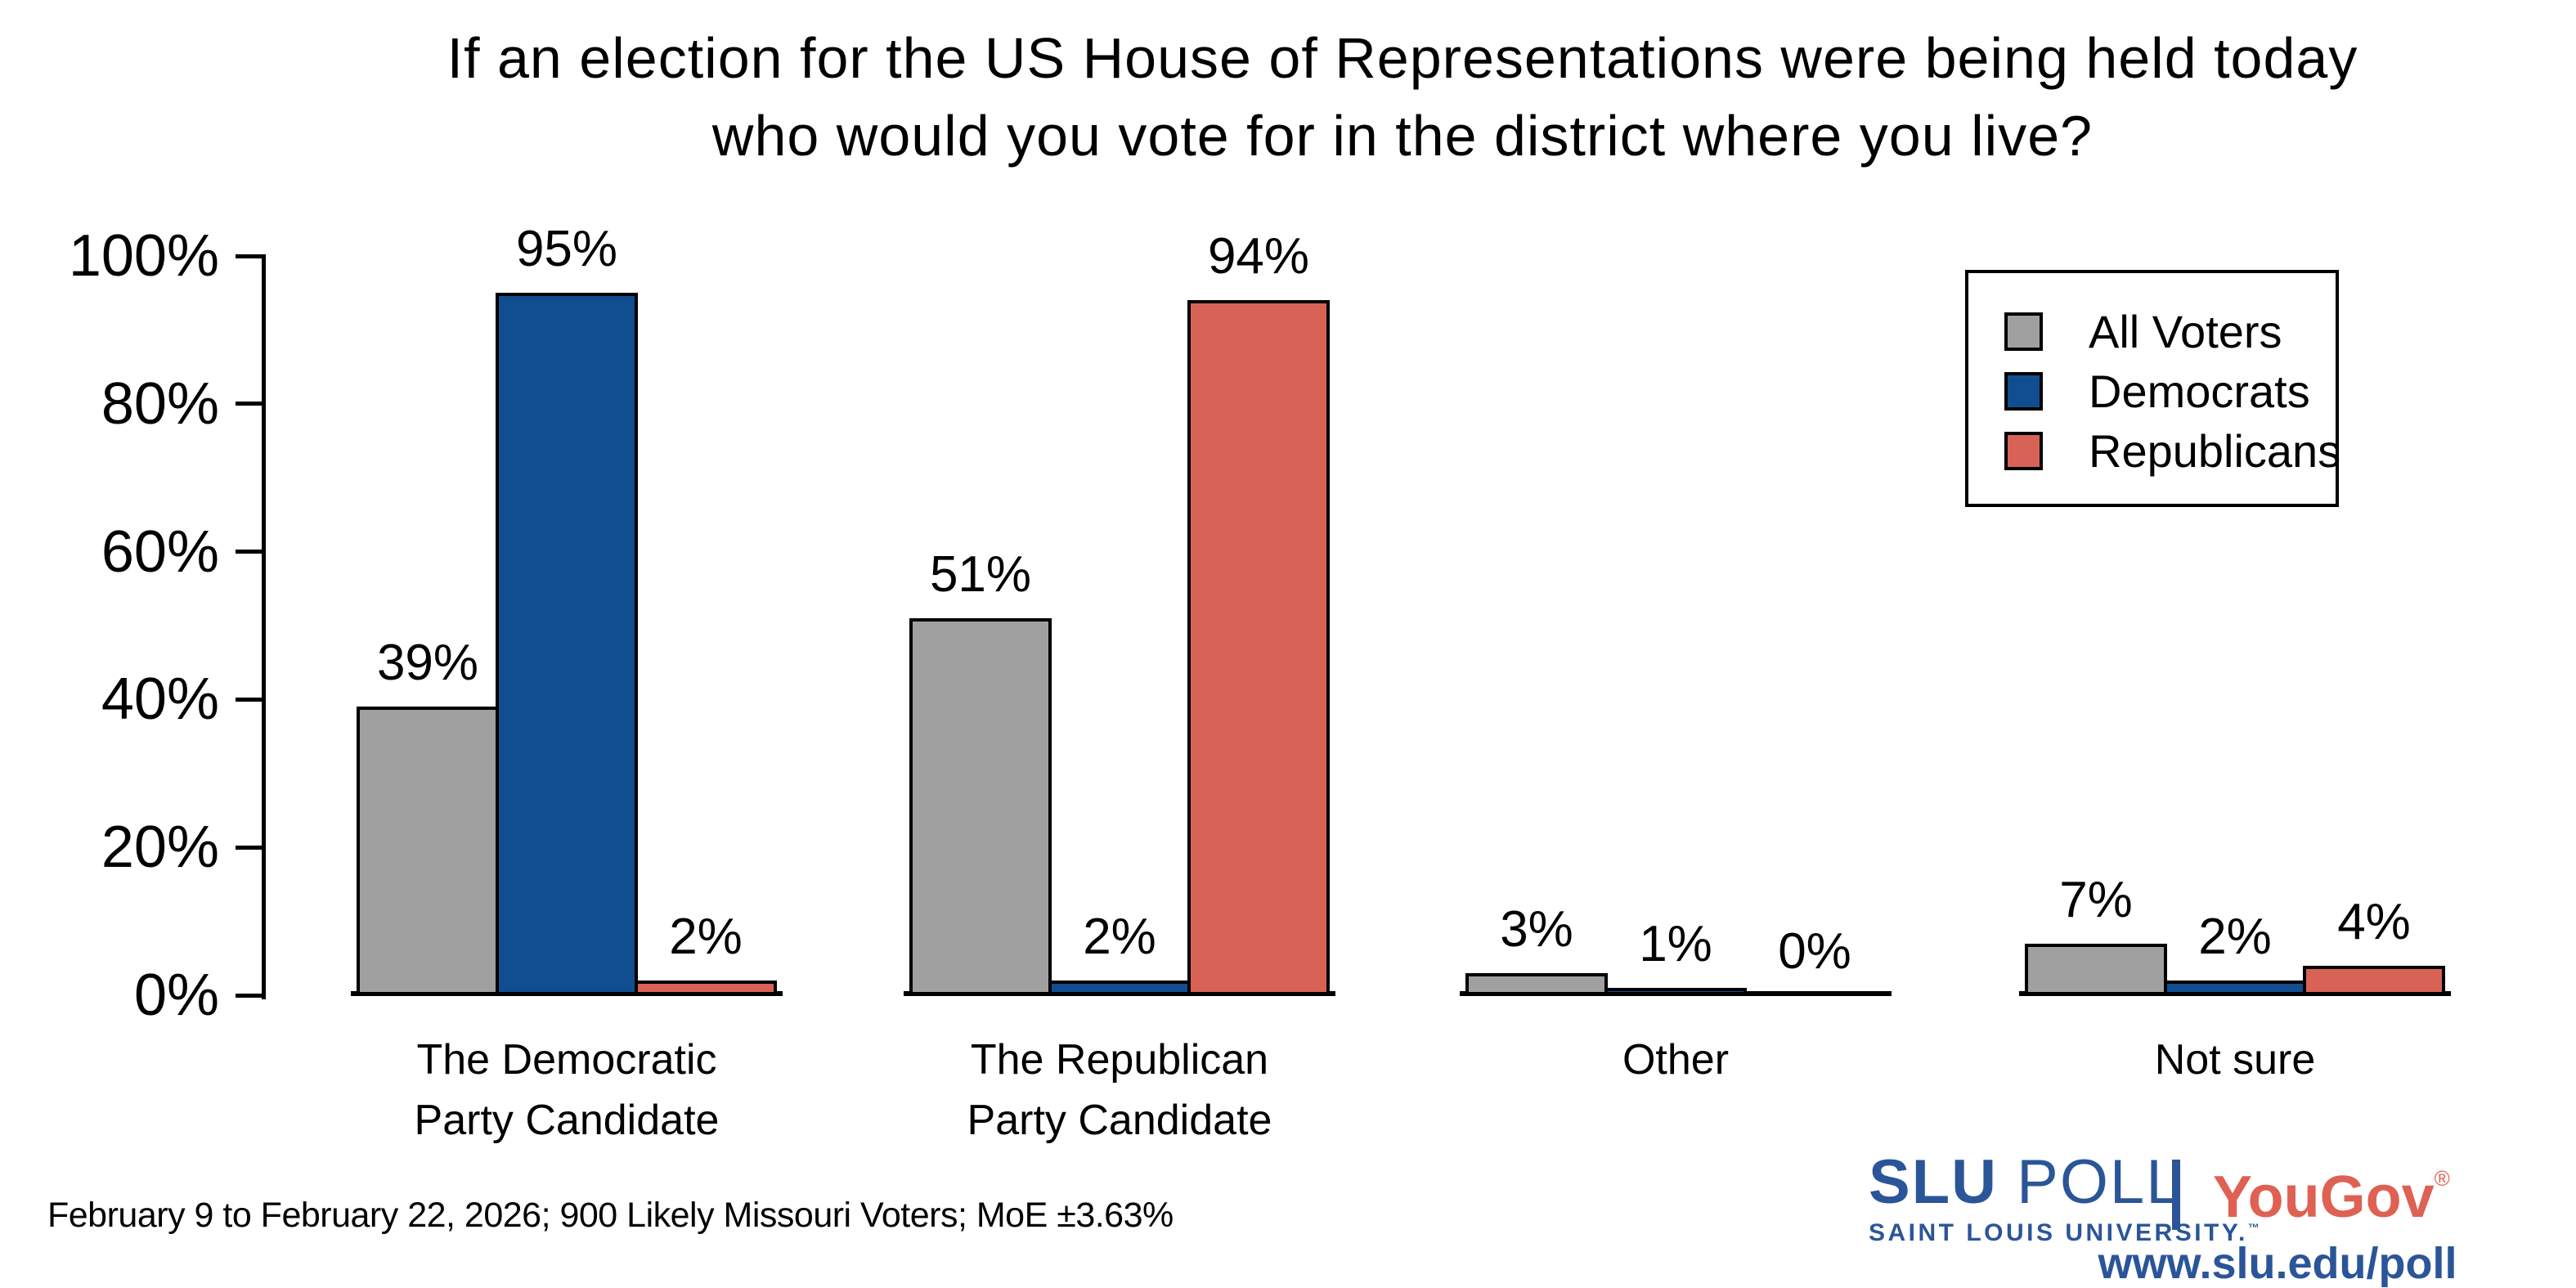  I want to click on legend-item-republicans: Republicans, so click(2172, 451).